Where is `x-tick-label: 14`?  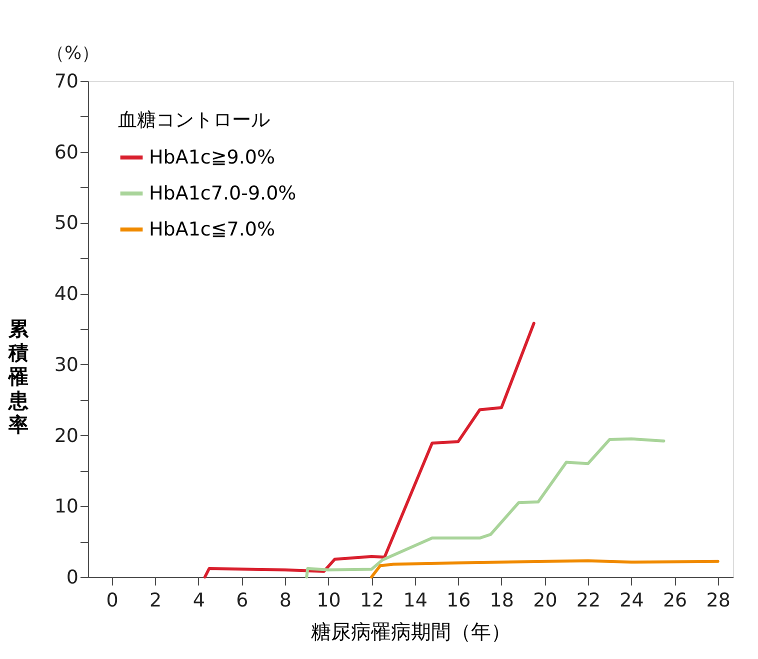 x-tick-label: 14 is located at coordinates (415, 601).